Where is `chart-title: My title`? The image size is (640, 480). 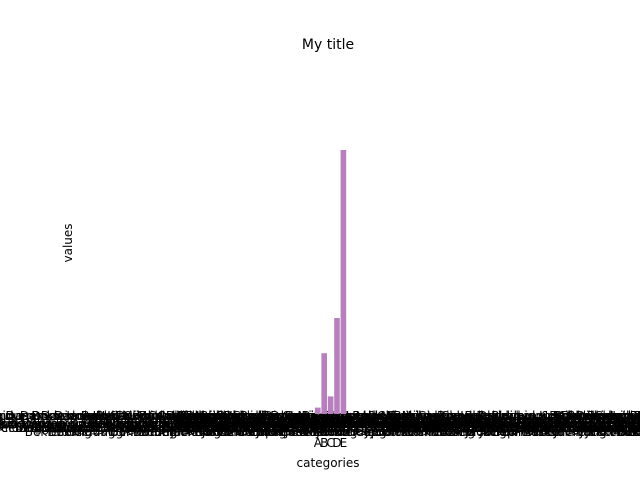
chart-title: My title is located at coordinates (328, 45).